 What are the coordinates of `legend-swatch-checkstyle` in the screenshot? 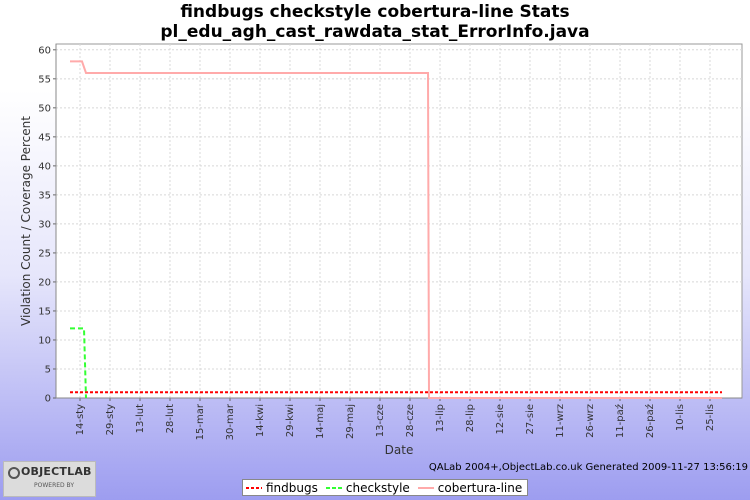 It's located at (333, 487).